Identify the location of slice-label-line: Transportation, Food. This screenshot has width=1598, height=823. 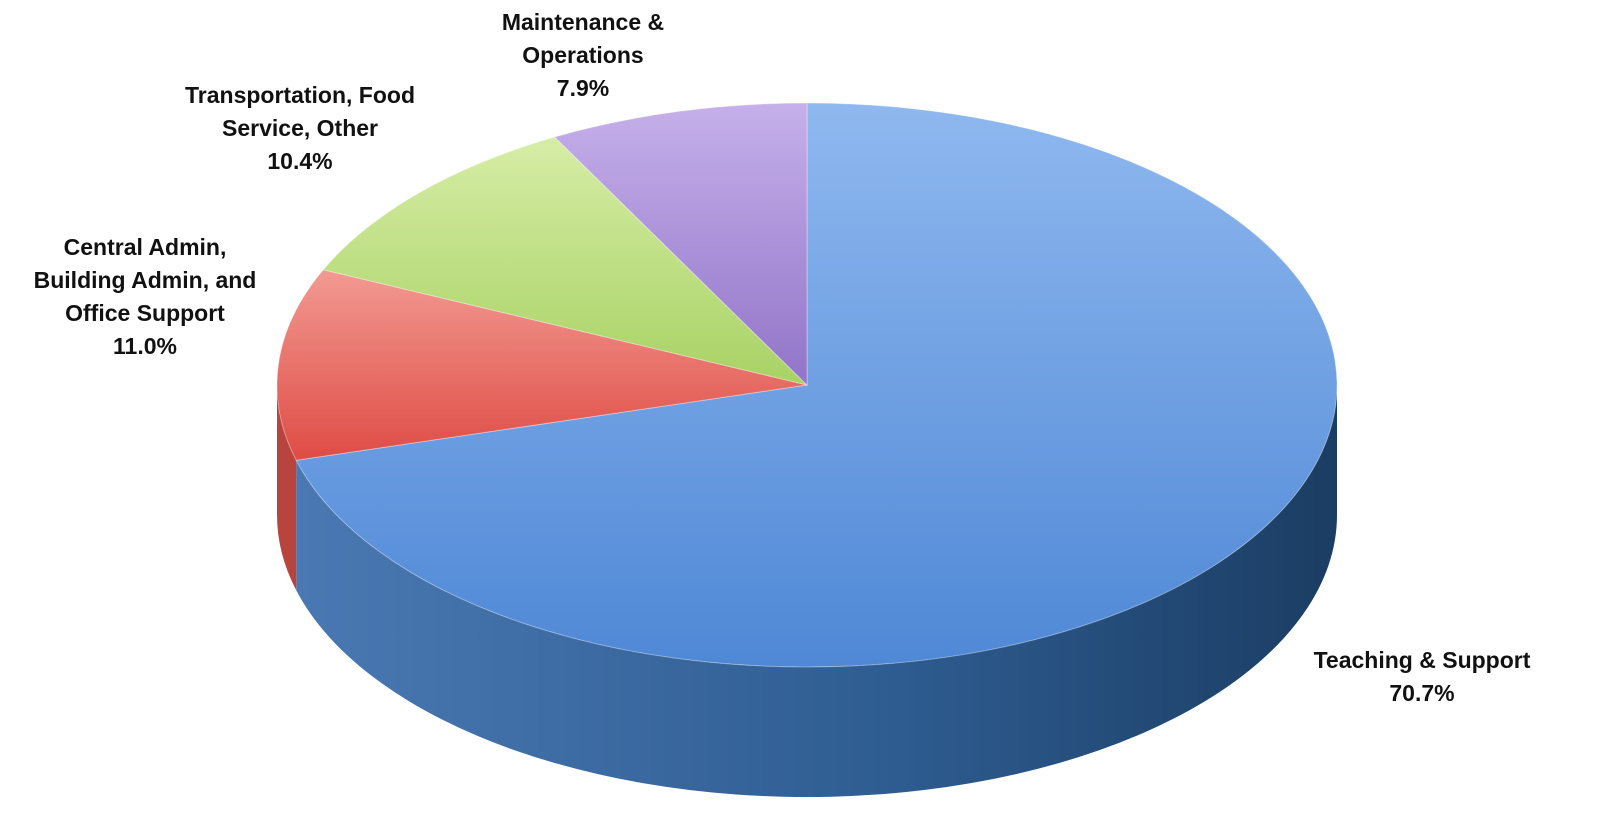
(300, 95).